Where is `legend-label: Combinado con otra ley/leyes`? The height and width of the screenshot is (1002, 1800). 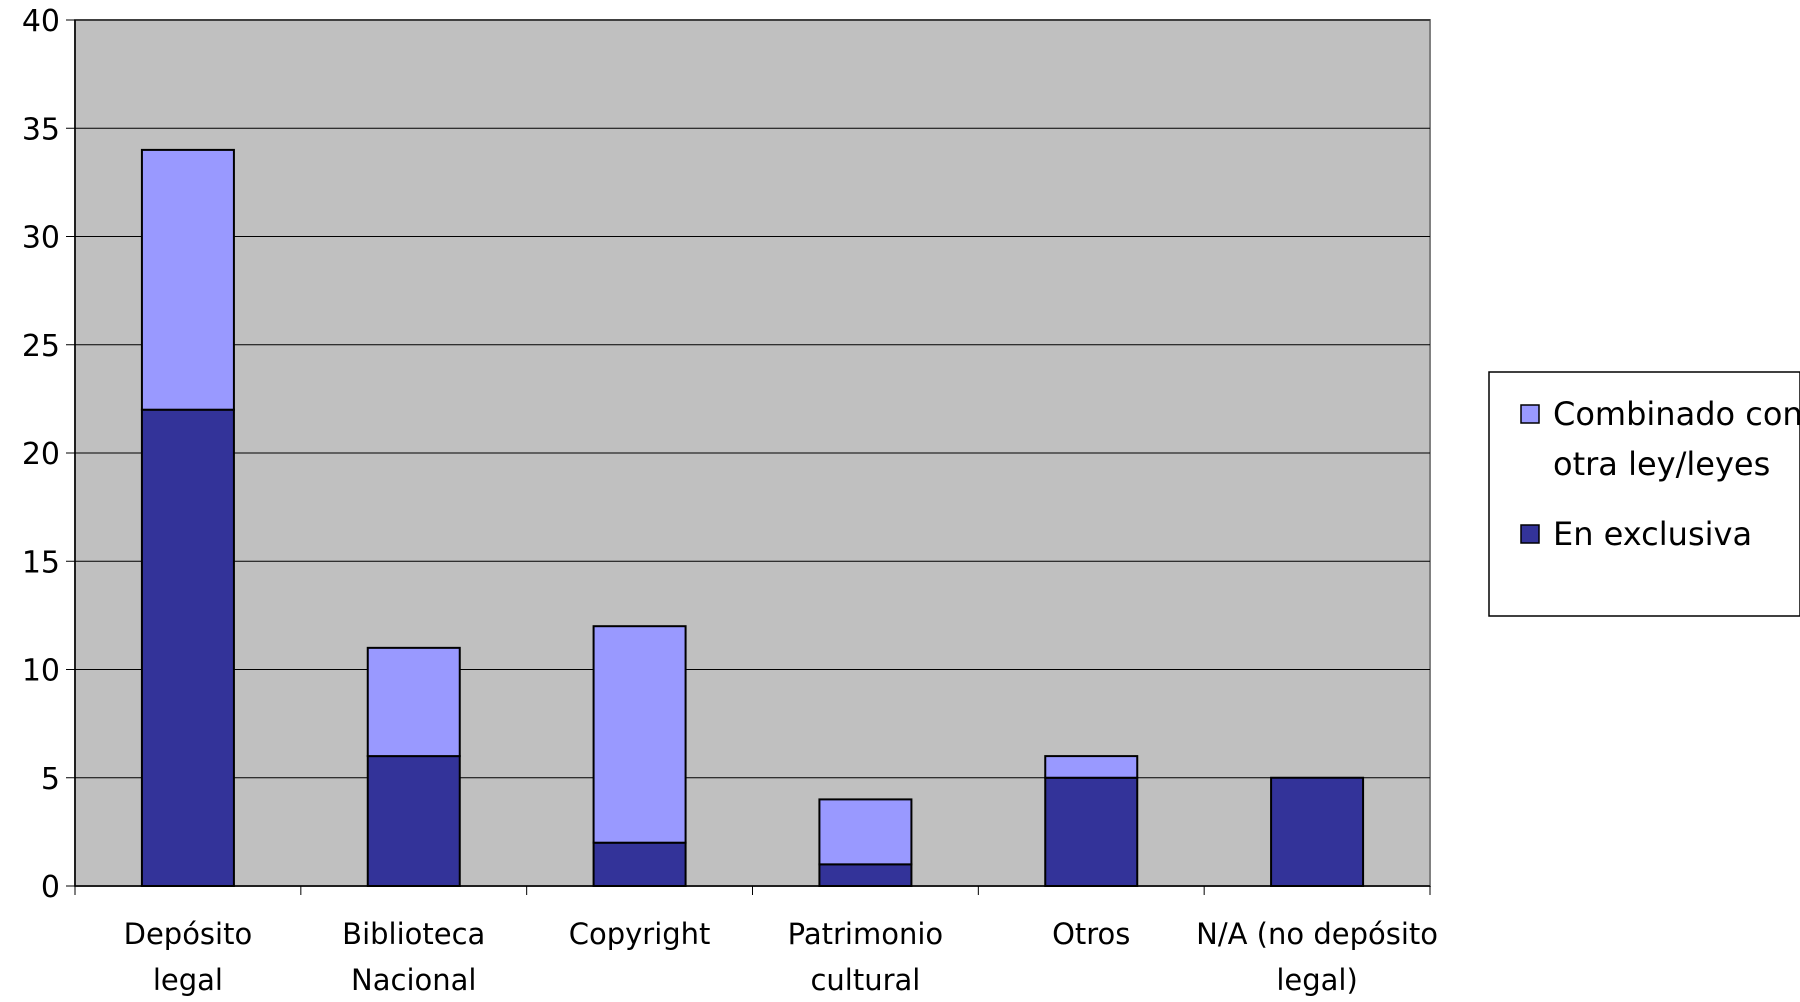
legend-label: Combinado con otra ley/leyes is located at coordinates (1676, 439).